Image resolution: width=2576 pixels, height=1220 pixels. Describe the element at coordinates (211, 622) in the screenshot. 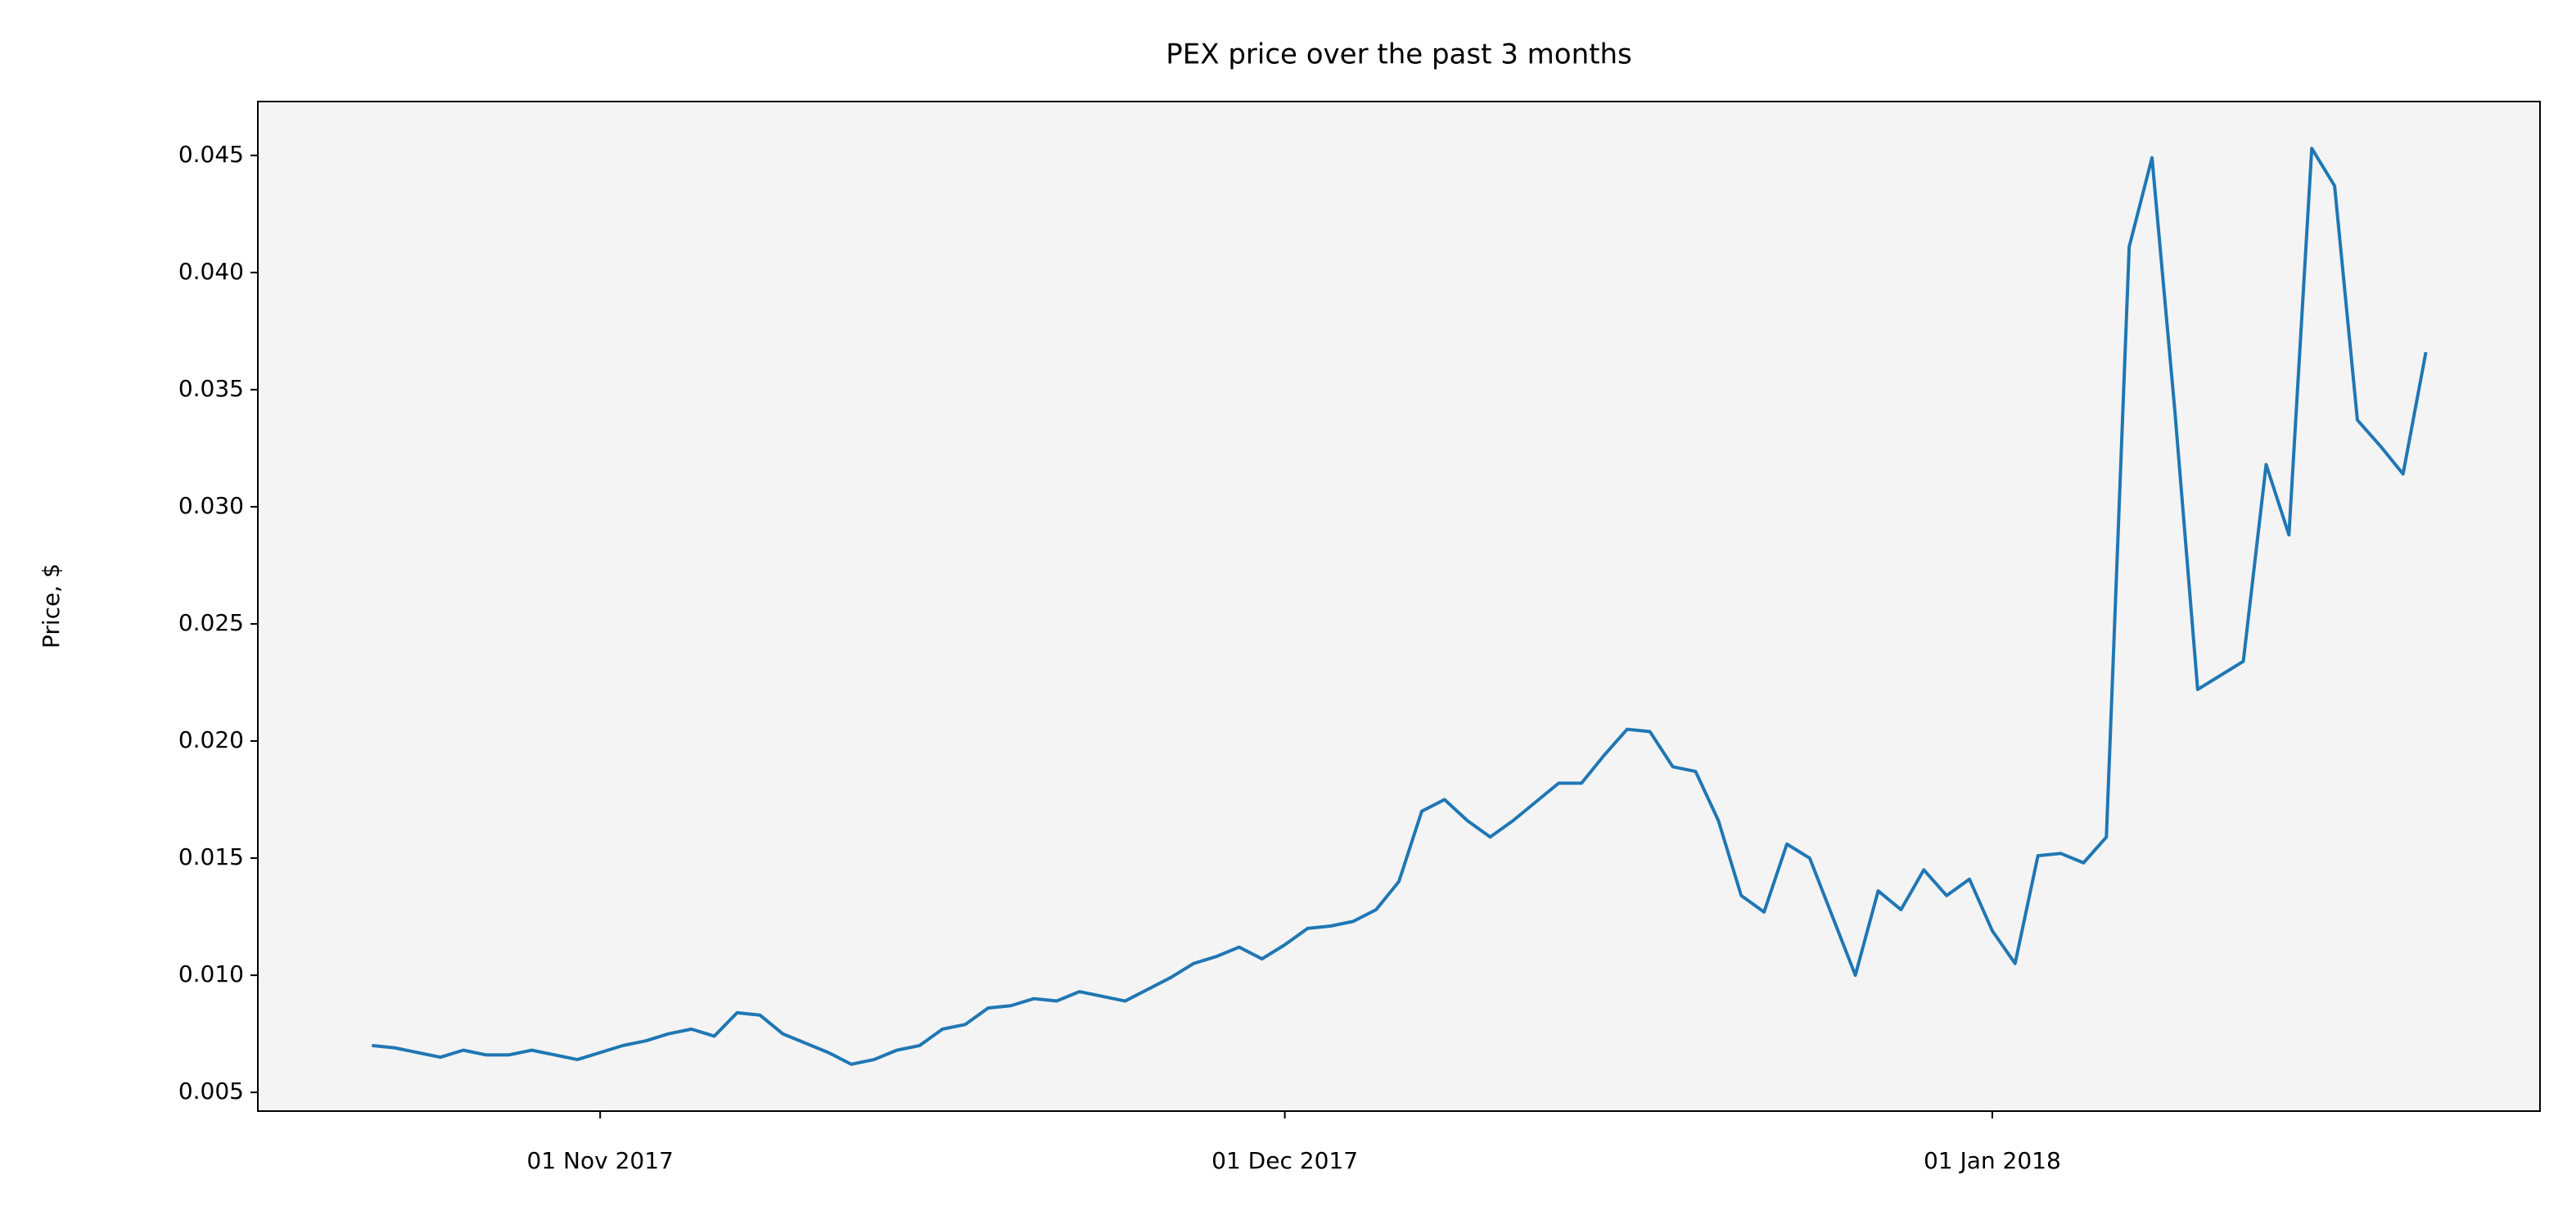

I see `y-tick-label: 0.025` at that location.